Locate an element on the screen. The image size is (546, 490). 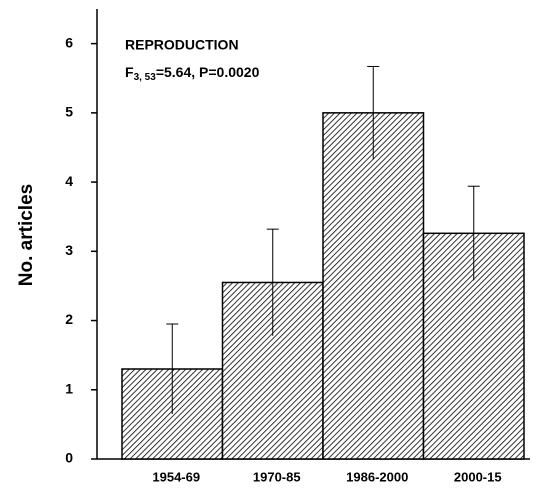
annotation-title: REPRODUCTION is located at coordinates (182, 45).